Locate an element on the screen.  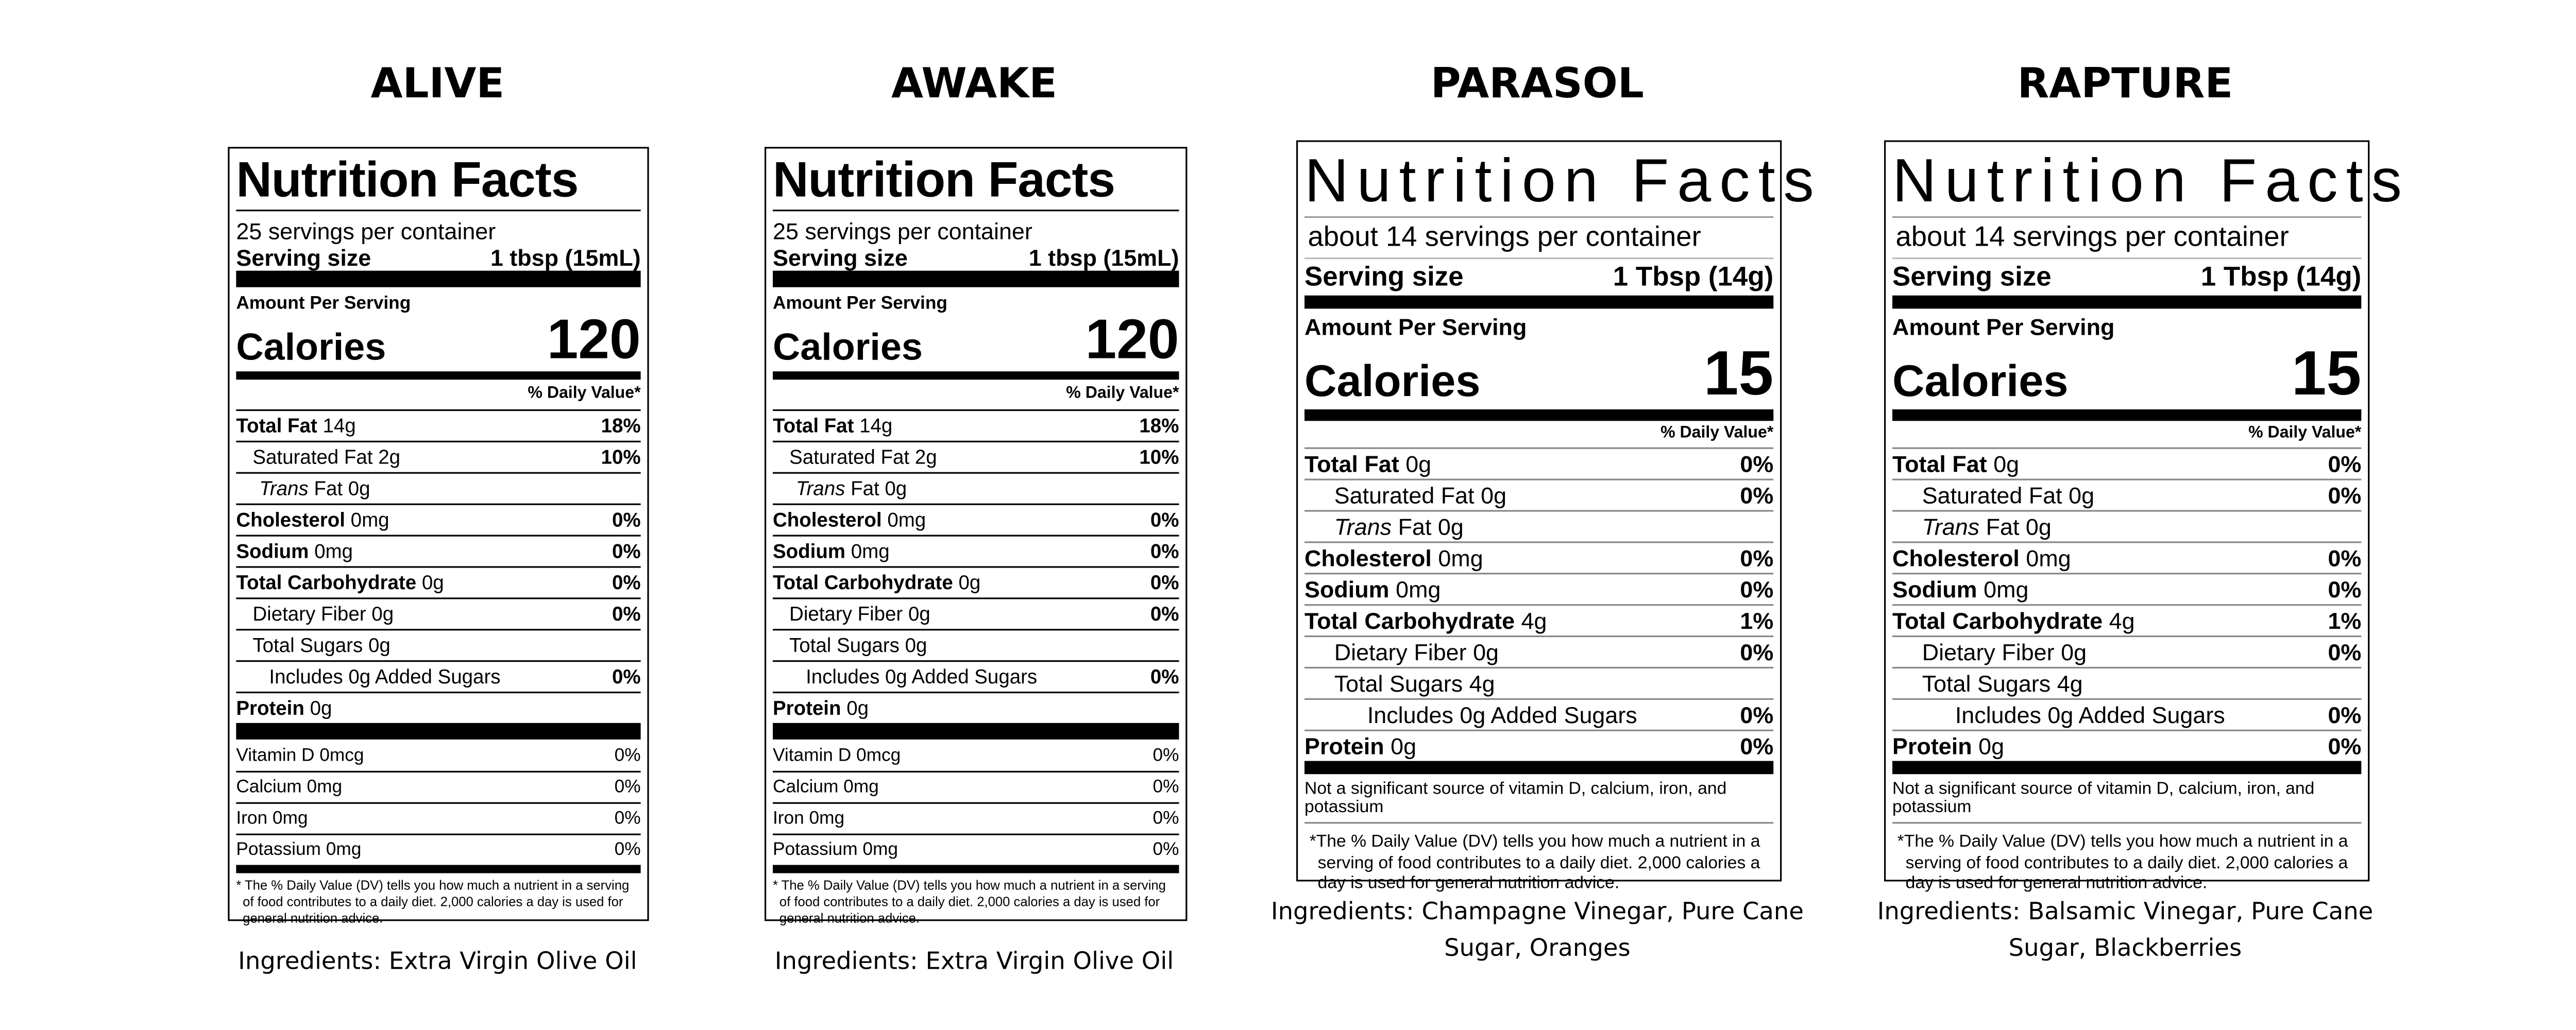
nutrient: Total Carbohydrate 4g is located at coordinates (1425, 620).